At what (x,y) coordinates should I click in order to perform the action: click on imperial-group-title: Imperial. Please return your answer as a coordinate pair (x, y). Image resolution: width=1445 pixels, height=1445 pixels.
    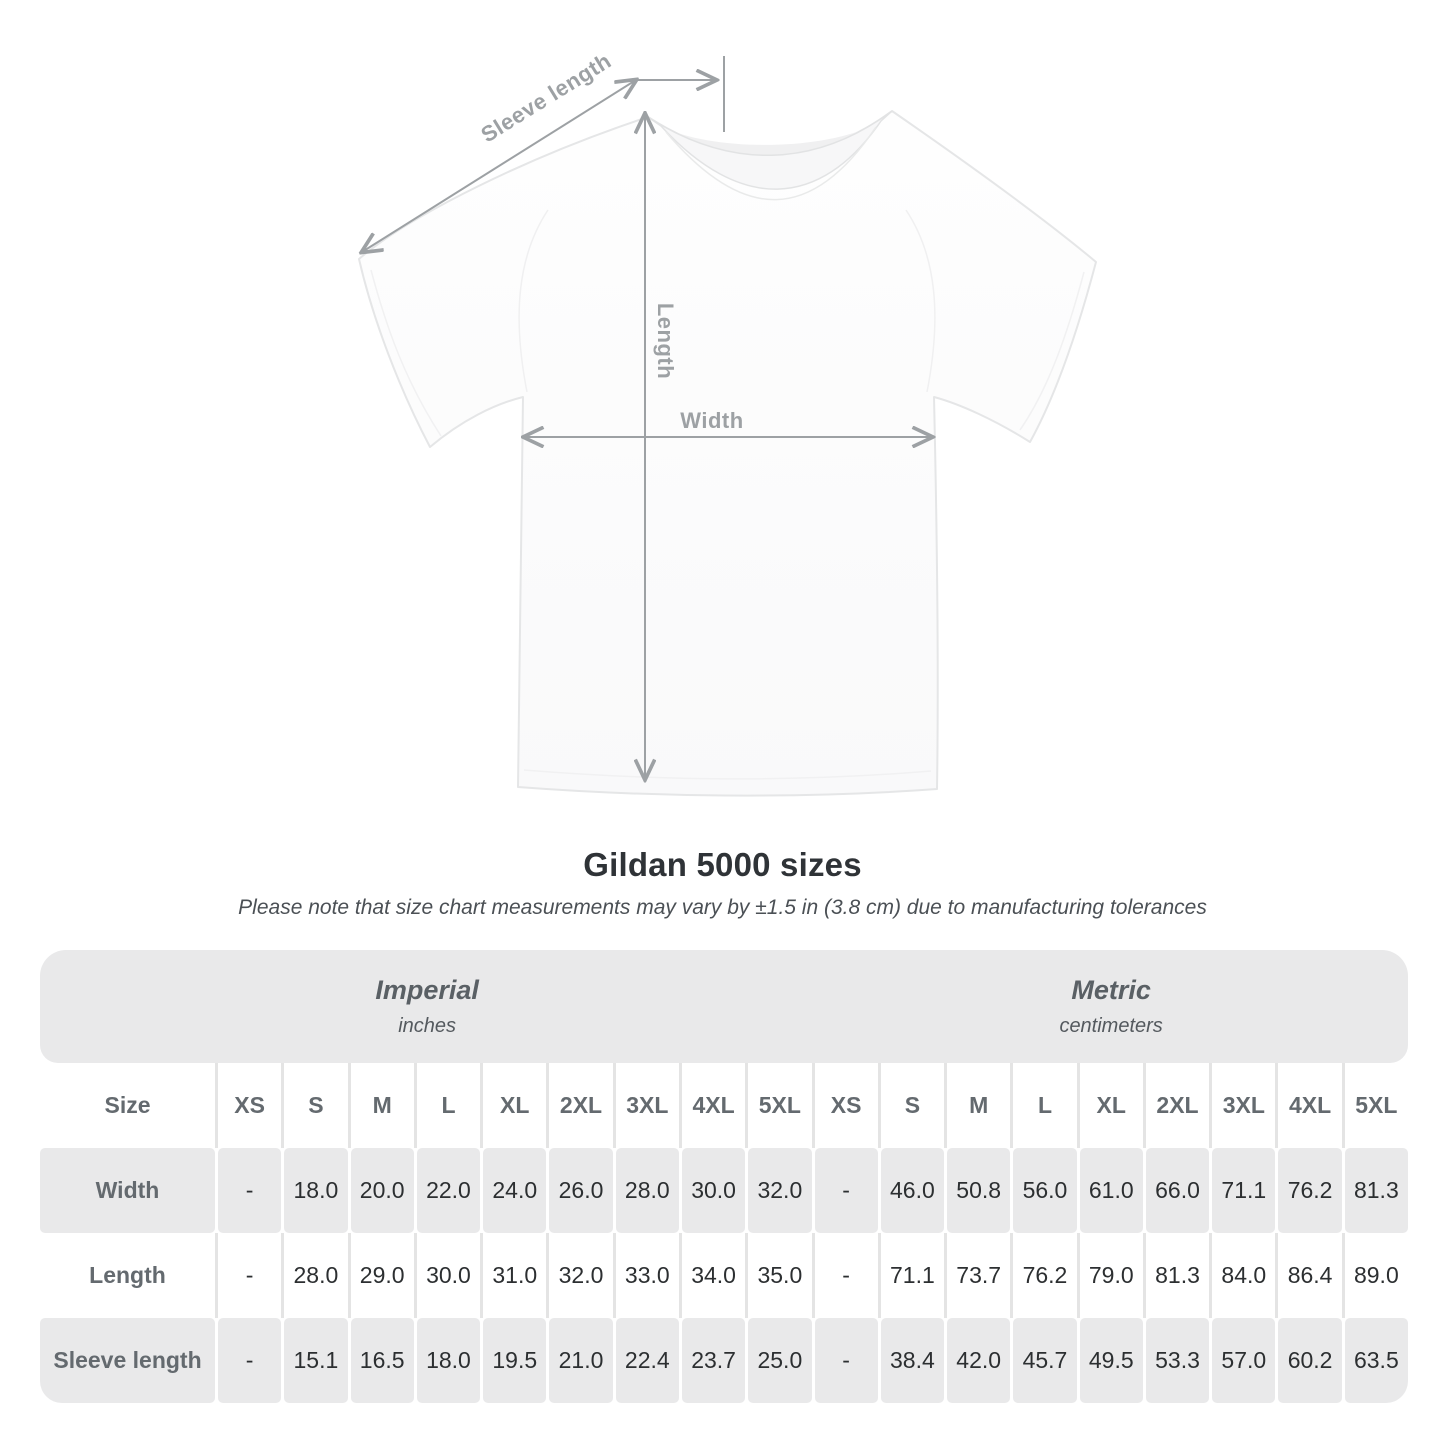
    Looking at the image, I should click on (427, 990).